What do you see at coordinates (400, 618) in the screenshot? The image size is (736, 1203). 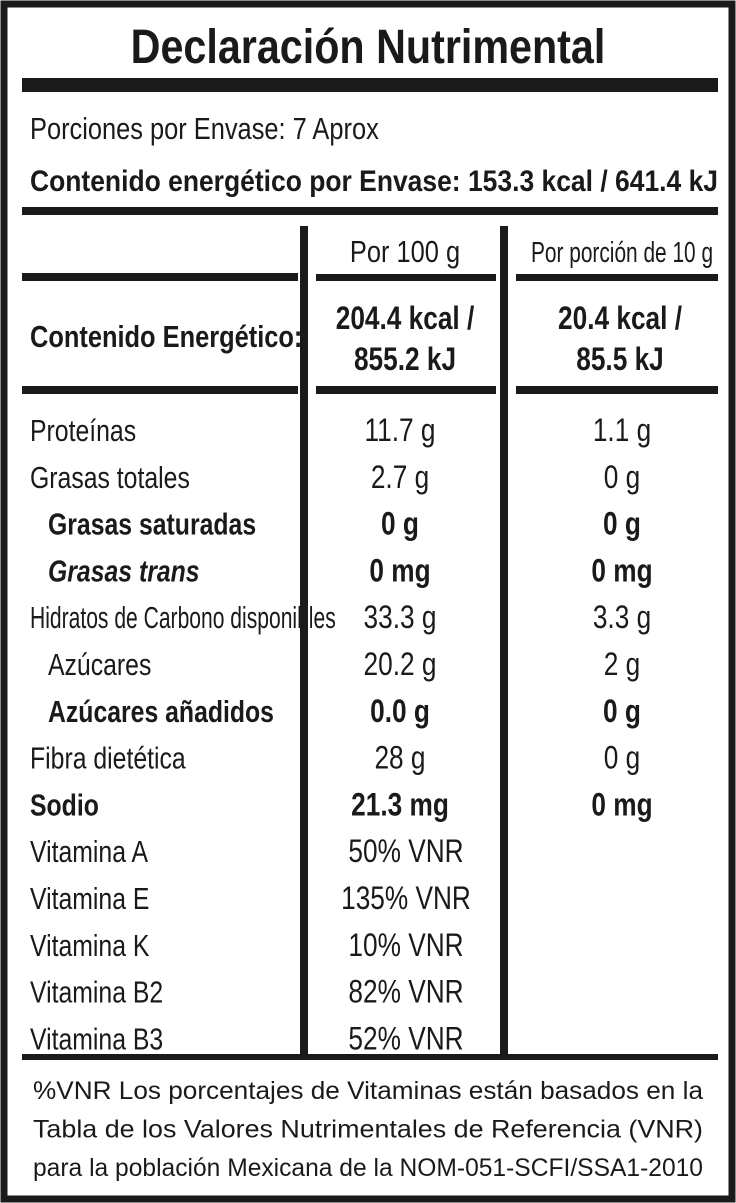 I see `per-100g-value: 33.3 g` at bounding box center [400, 618].